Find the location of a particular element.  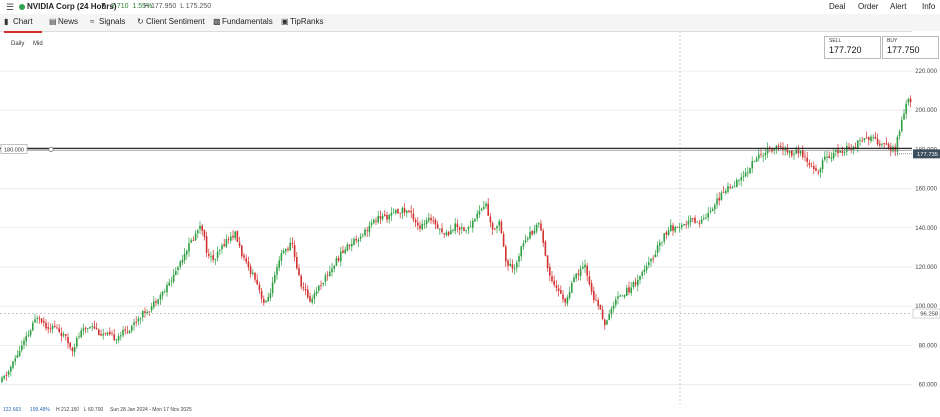

buy-price: 177.750 is located at coordinates (903, 50).